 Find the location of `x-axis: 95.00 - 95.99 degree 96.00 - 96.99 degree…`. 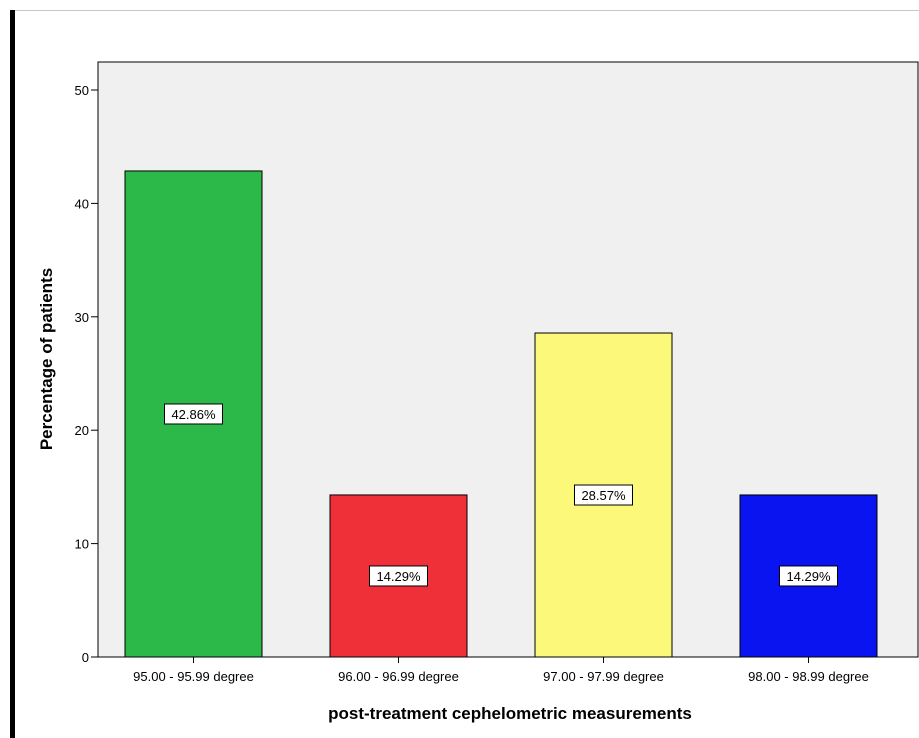

x-axis: 95.00 - 95.99 degree 96.00 - 96.99 degree… is located at coordinates (501, 670).